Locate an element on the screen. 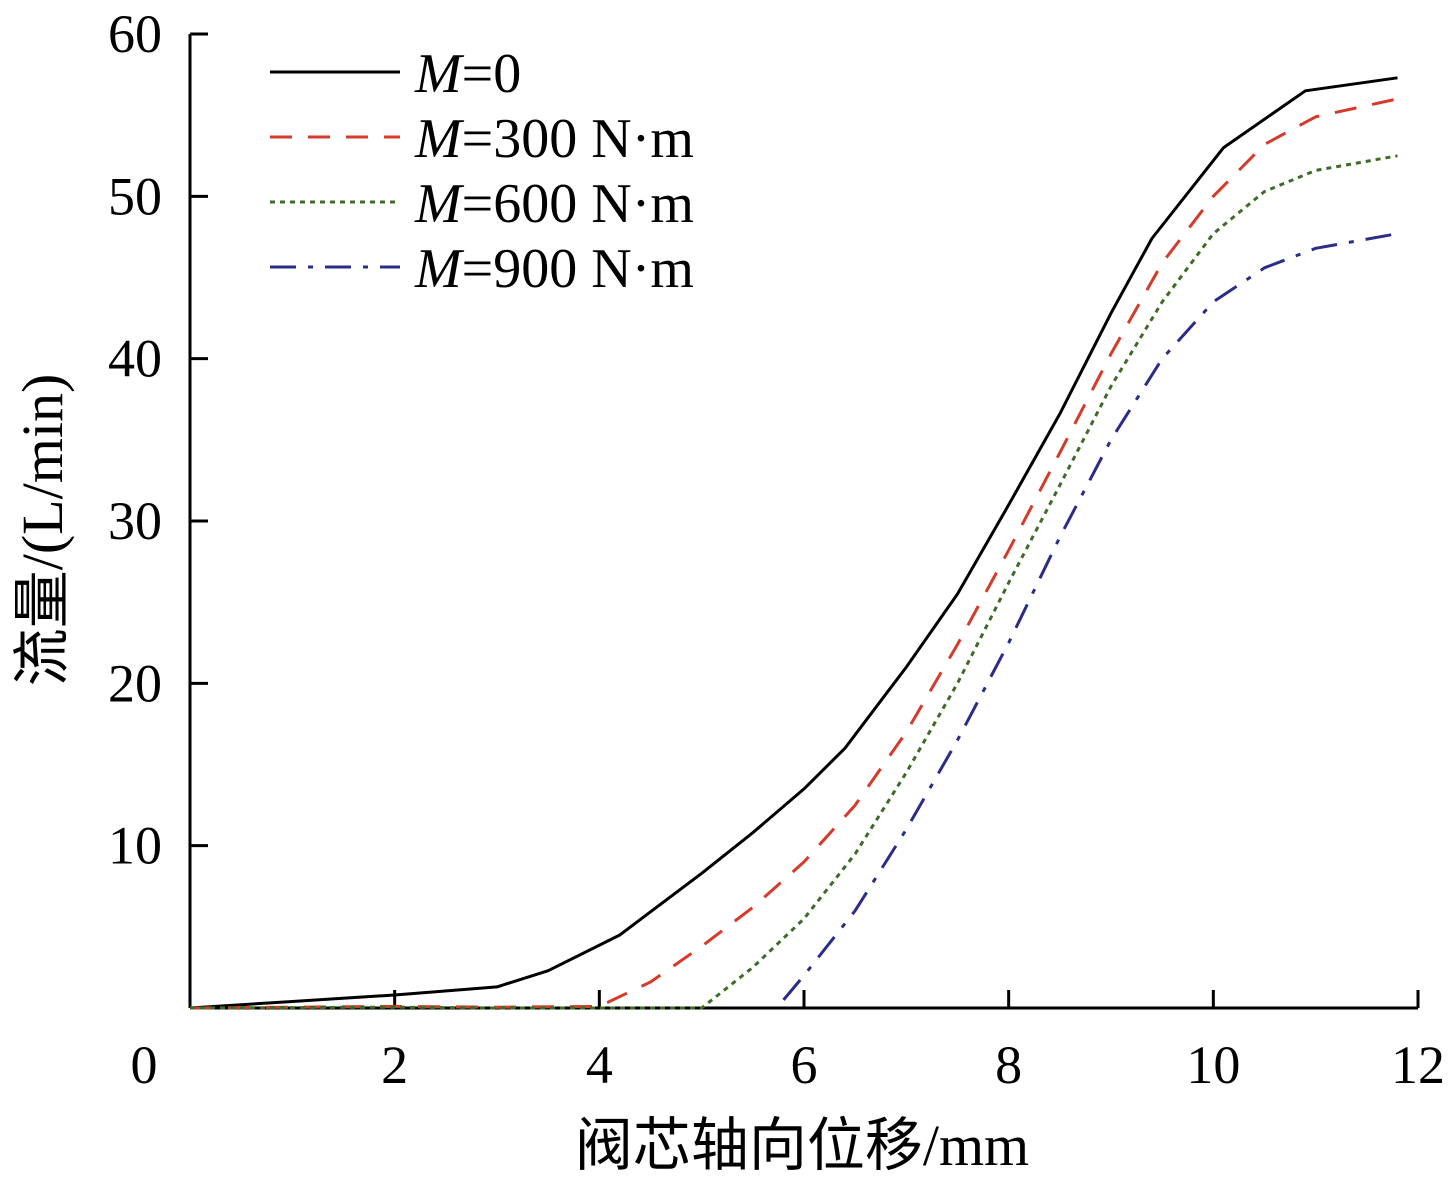  legend-label-3: M=900 N·m is located at coordinates (554, 269).